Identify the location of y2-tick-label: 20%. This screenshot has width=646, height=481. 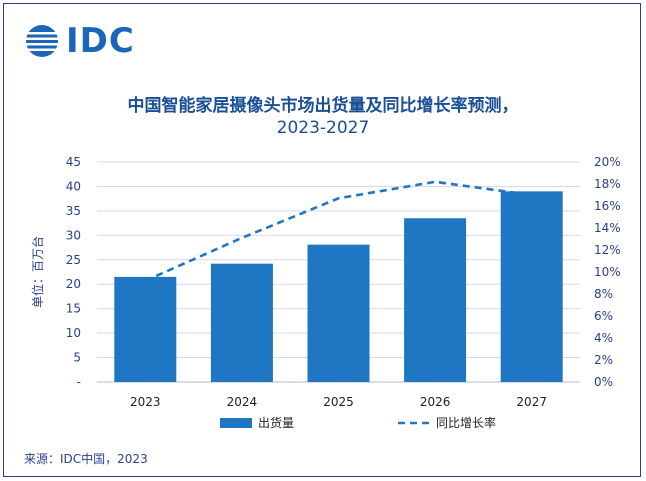
(607, 162).